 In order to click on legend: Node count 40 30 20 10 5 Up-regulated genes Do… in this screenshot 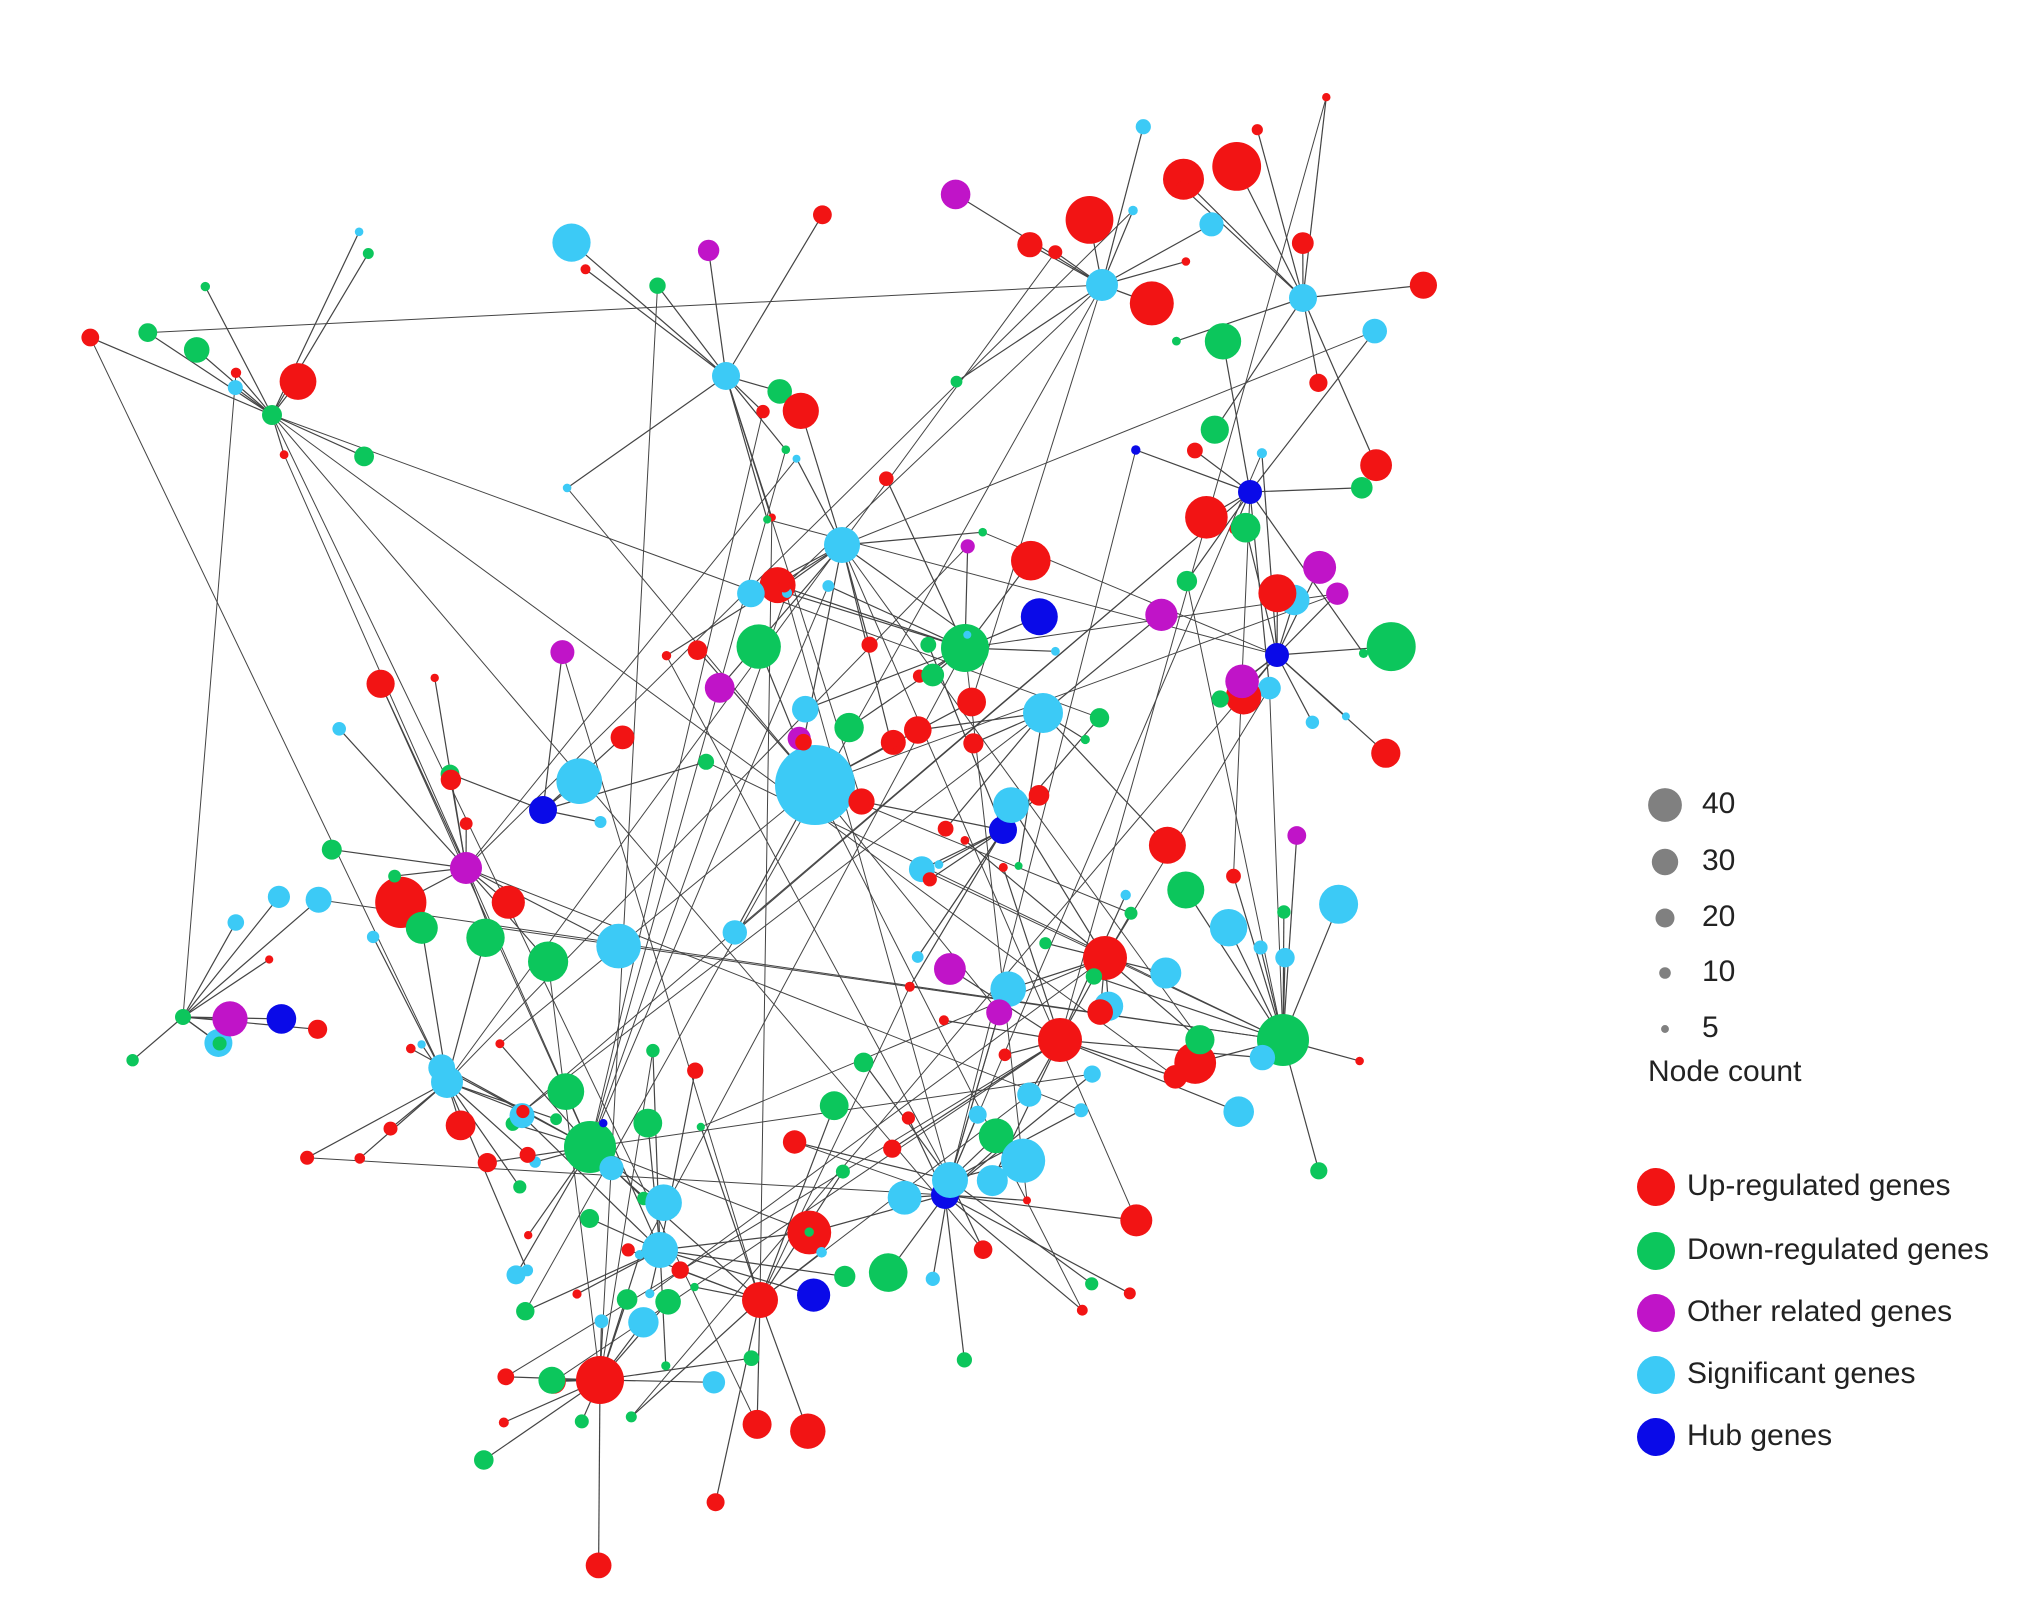, I will do `click(1813, 1121)`.